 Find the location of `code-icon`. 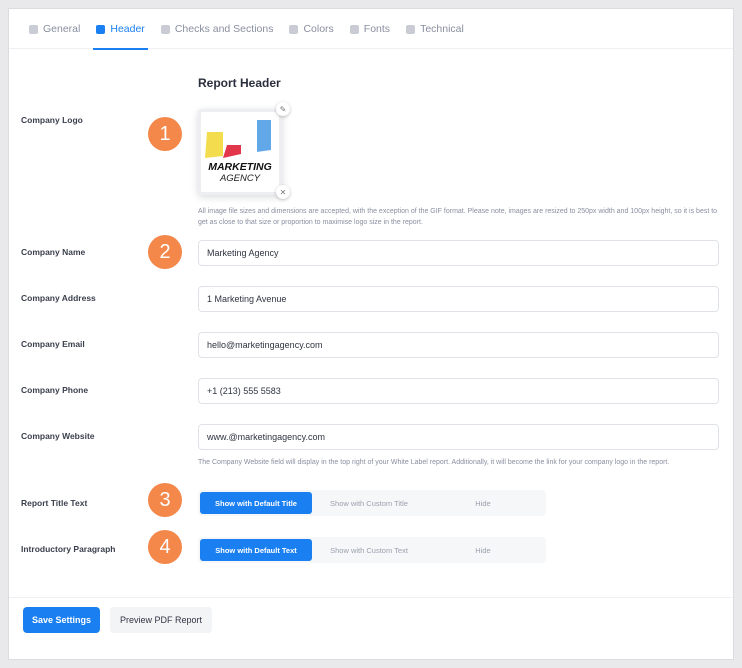

code-icon is located at coordinates (411, 29).